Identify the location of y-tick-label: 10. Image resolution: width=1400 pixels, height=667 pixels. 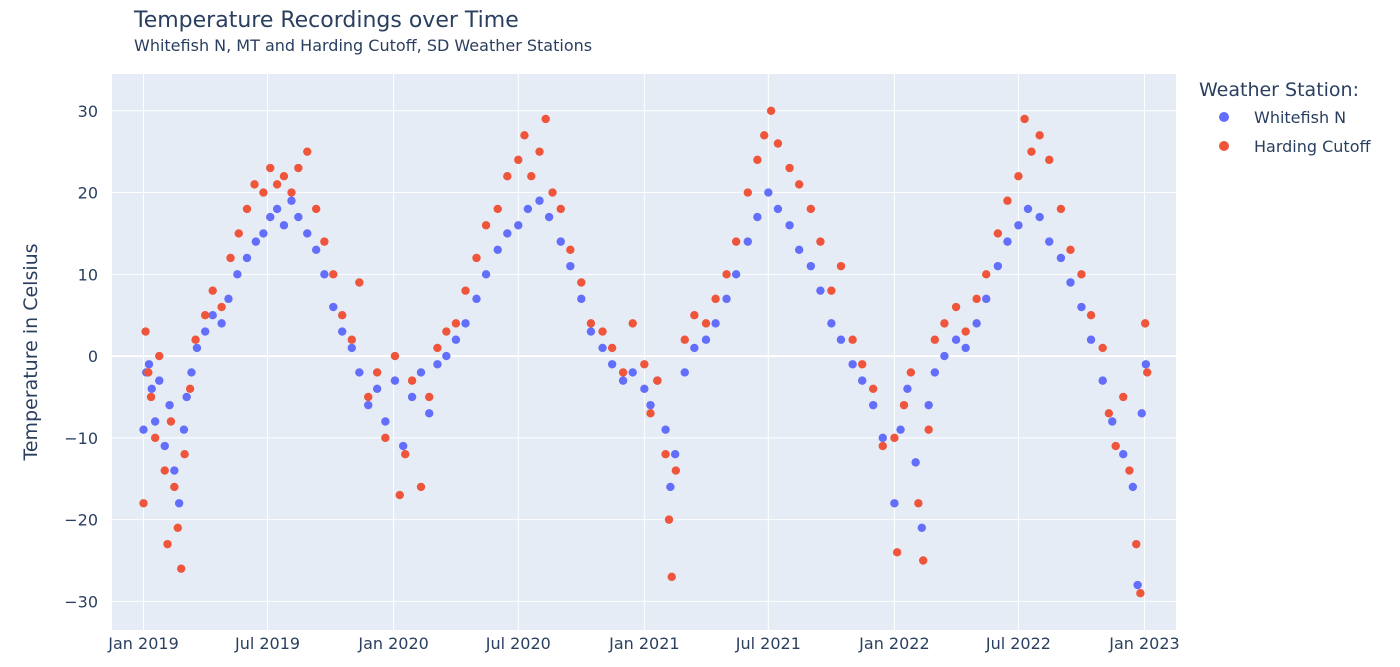
(88, 274).